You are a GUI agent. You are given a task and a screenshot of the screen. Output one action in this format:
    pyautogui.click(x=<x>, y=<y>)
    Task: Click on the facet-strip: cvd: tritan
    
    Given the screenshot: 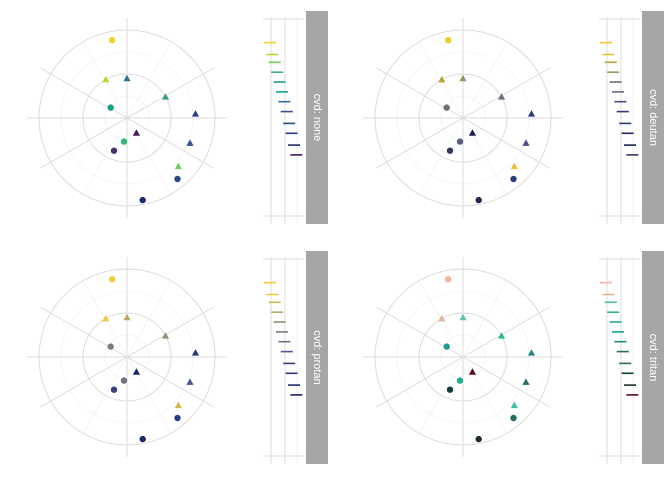 What is the action you would take?
    pyautogui.click(x=653, y=357)
    